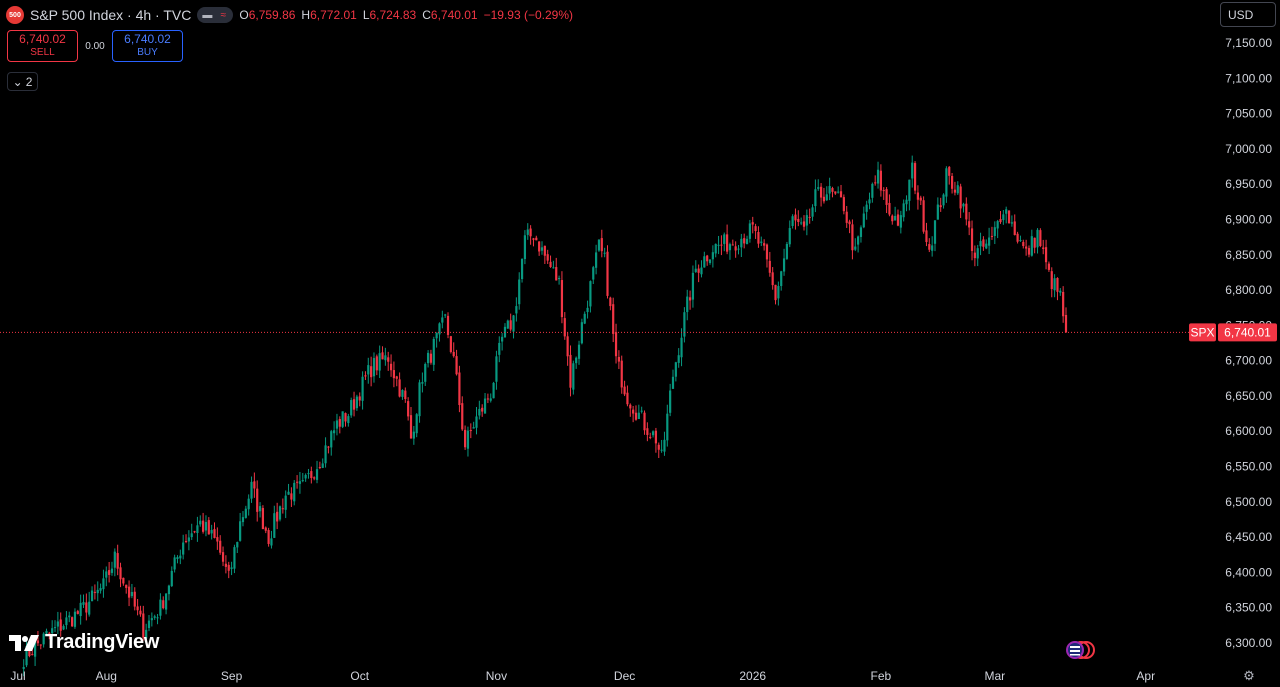  I want to click on symbol-title: S&P 500 Index · 4h · TVC, so click(111, 15).